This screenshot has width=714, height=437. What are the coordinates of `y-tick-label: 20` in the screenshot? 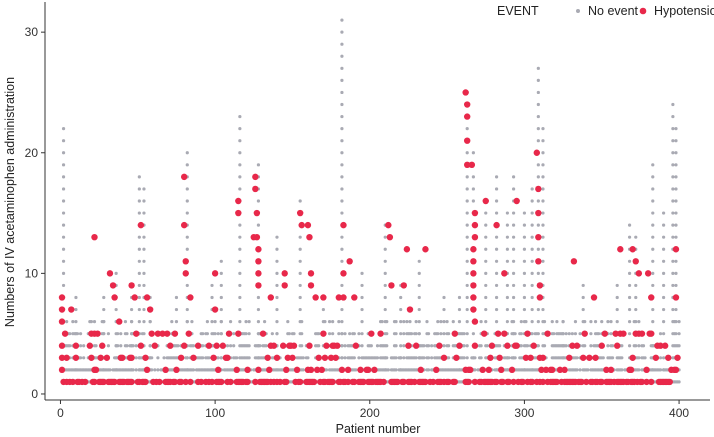 It's located at (32, 153).